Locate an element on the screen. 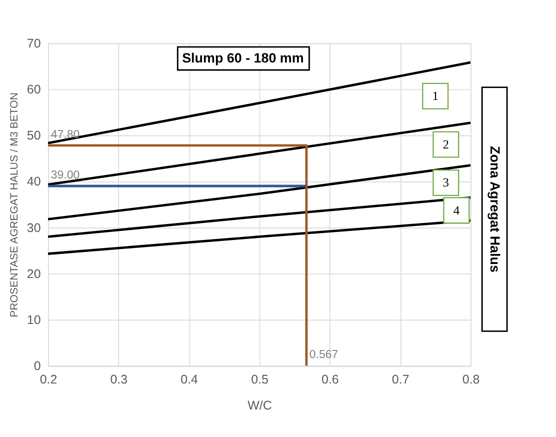 The width and height of the screenshot is (556, 437). y-tick-label: 50 is located at coordinates (33, 135).